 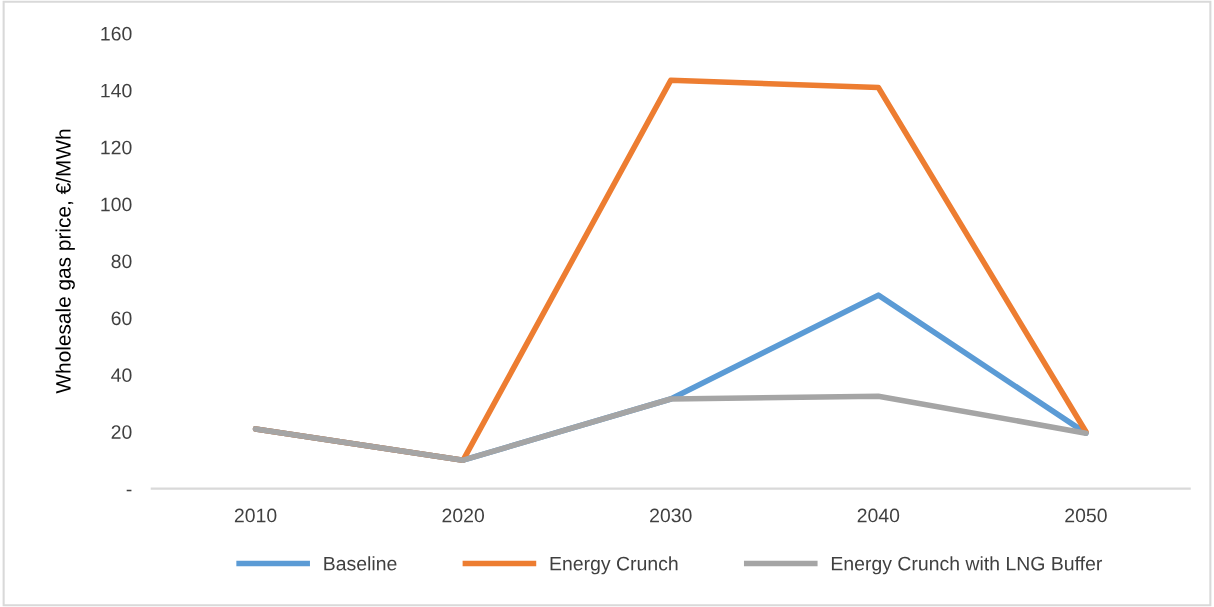 What do you see at coordinates (614, 565) in the screenshot?
I see `legend-label: Energy Crunch` at bounding box center [614, 565].